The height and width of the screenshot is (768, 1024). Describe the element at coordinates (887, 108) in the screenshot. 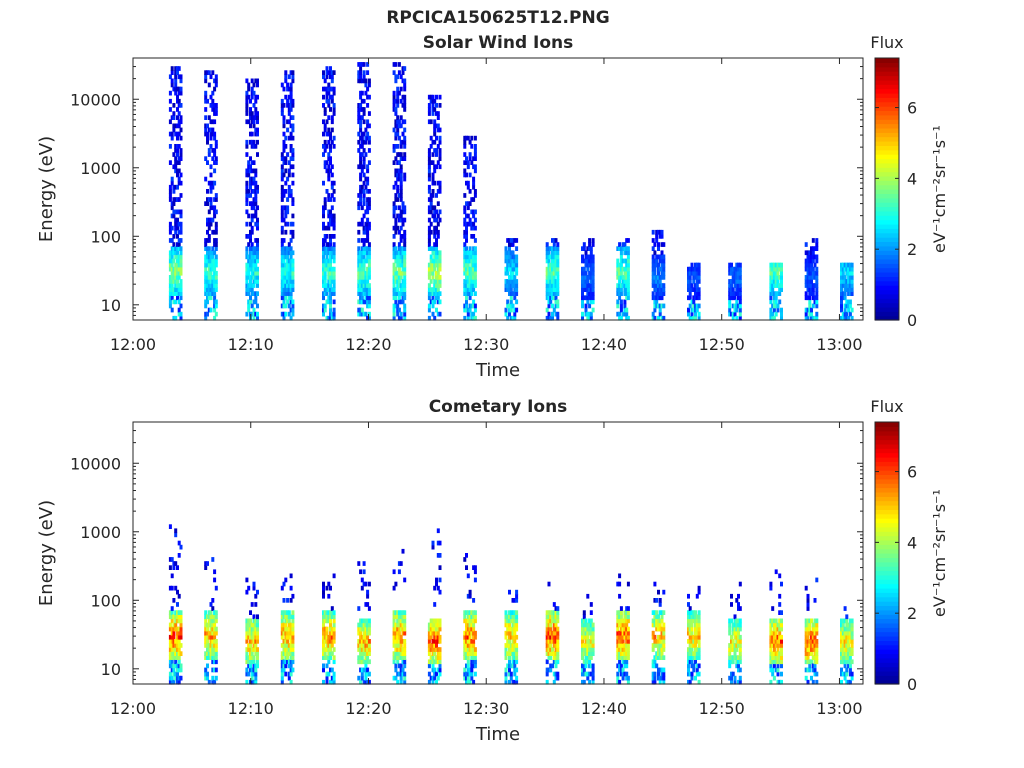

I see `colorbar-segment` at that location.